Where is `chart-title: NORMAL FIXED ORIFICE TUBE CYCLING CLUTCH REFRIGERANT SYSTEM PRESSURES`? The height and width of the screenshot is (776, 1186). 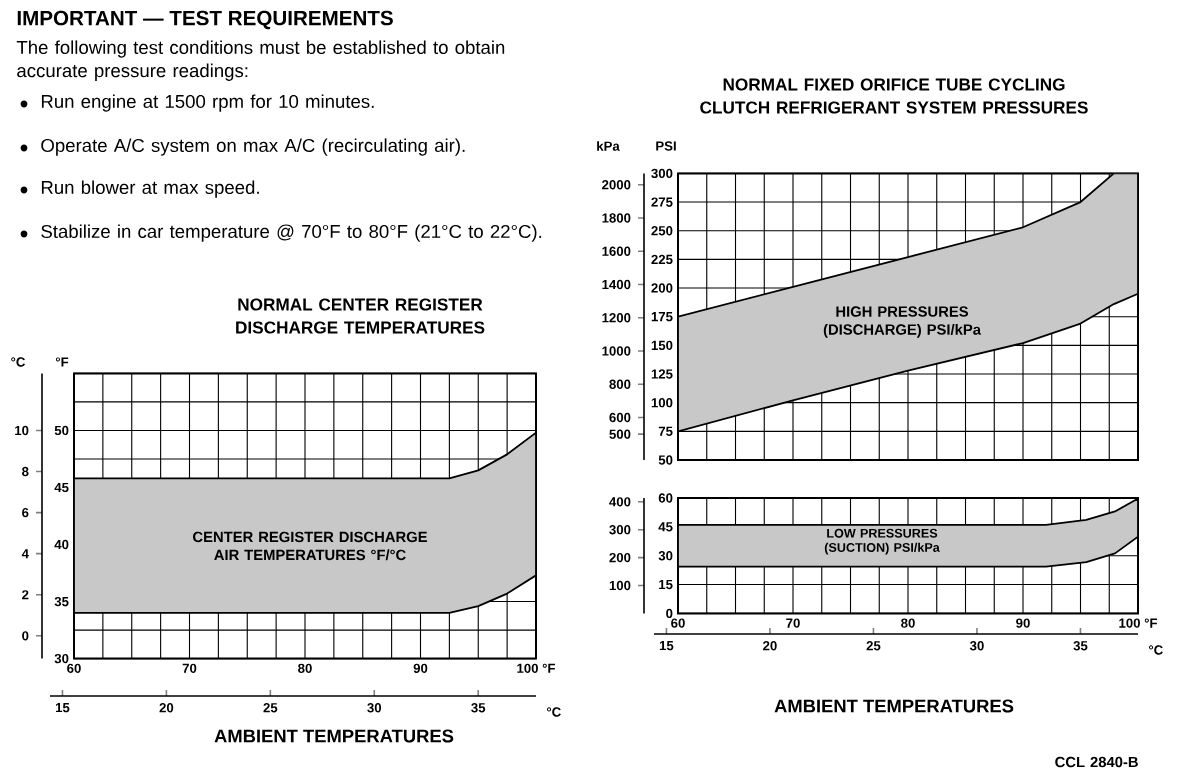 chart-title: NORMAL FIXED ORIFICE TUBE CYCLING CLUTCH REFRIGERANT SYSTEM PRESSURES is located at coordinates (894, 96).